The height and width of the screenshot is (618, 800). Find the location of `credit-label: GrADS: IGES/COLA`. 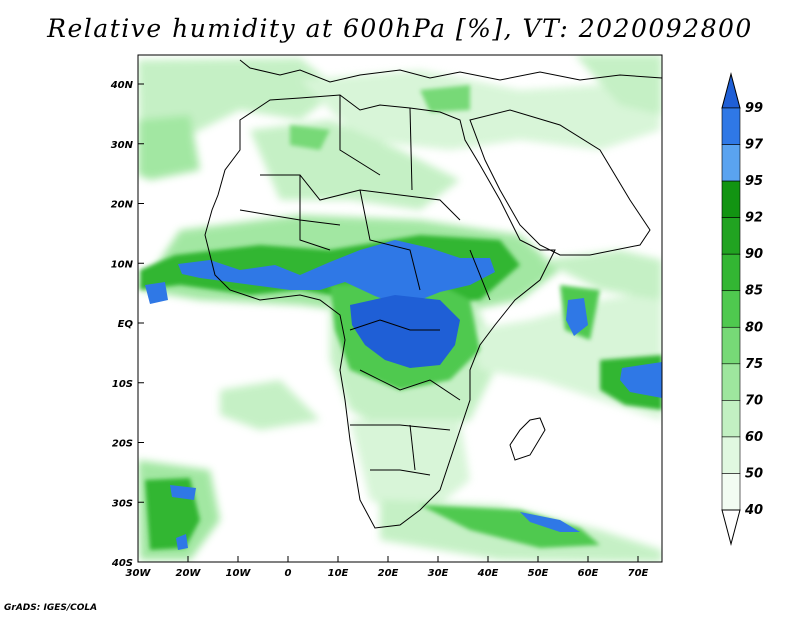

credit-label: GrADS: IGES/COLA is located at coordinates (51, 608).